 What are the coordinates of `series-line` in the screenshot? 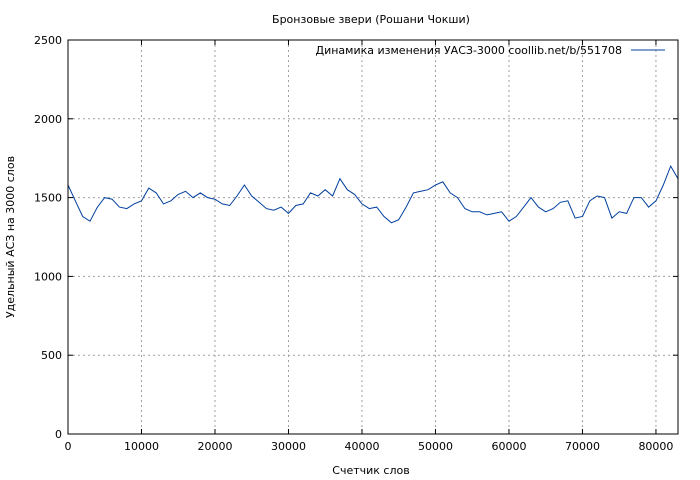 It's located at (373, 194).